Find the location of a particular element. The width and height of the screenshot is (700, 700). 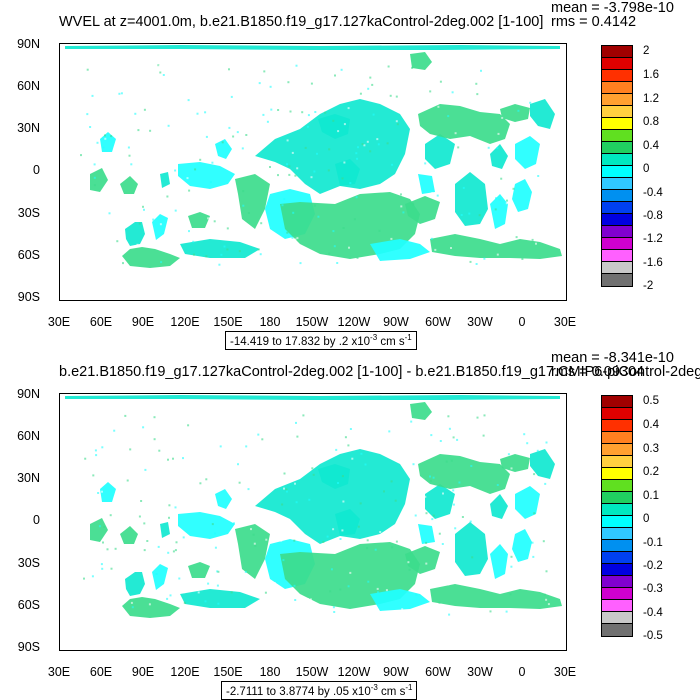

lon-label: 150W is located at coordinates (312, 322).